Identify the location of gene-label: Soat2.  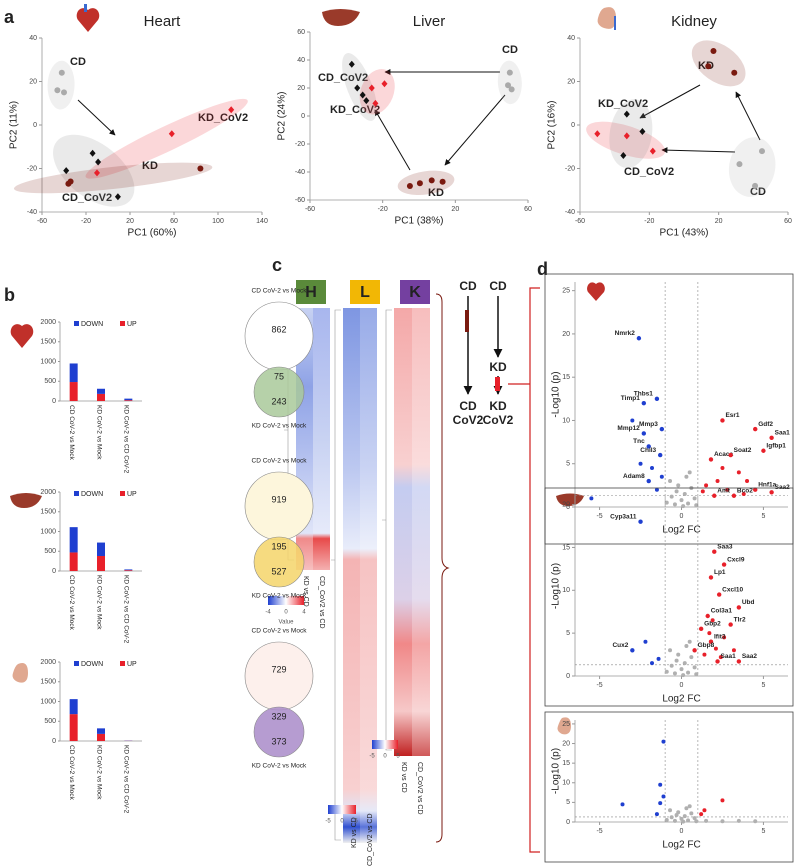
(743, 450).